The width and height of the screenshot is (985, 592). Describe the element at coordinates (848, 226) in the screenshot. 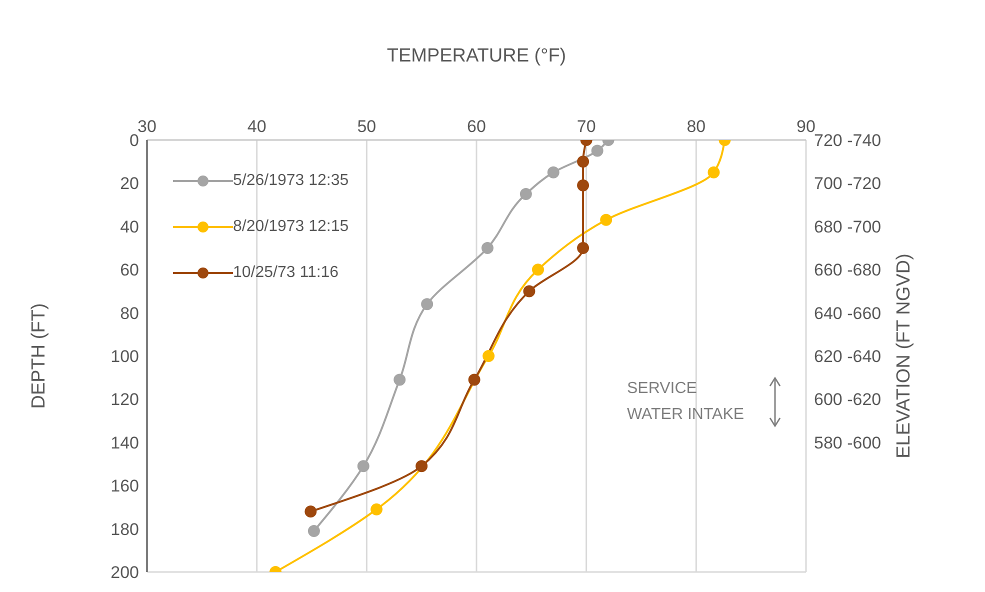

I see `category-label: 680 -700` at that location.